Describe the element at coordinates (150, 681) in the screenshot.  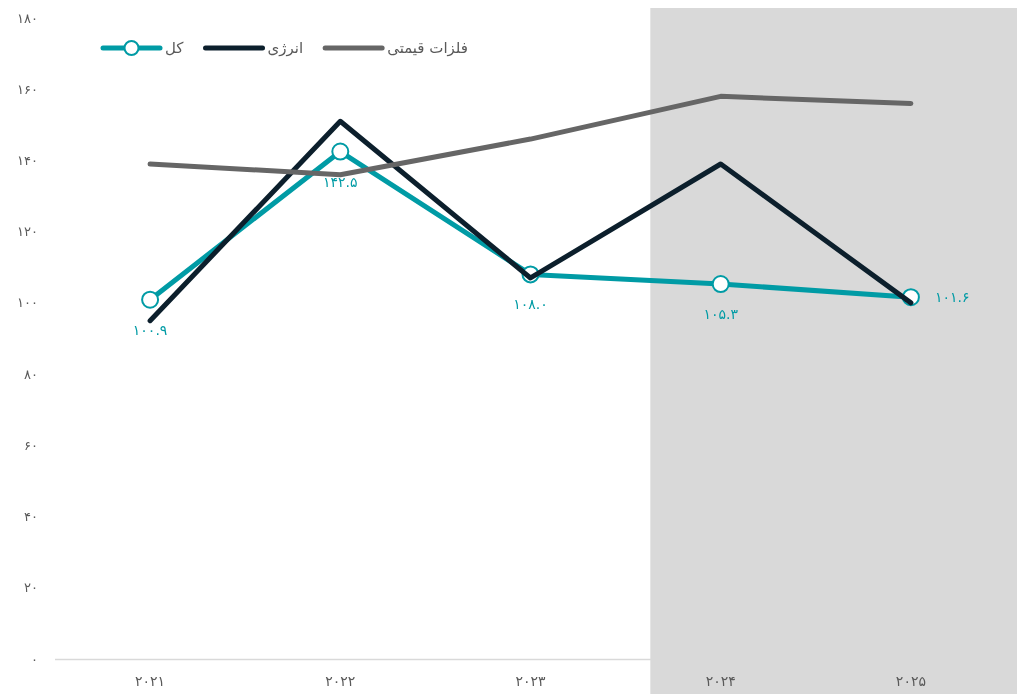
I see `x-tick-label: ۲۰۲۱` at that location.